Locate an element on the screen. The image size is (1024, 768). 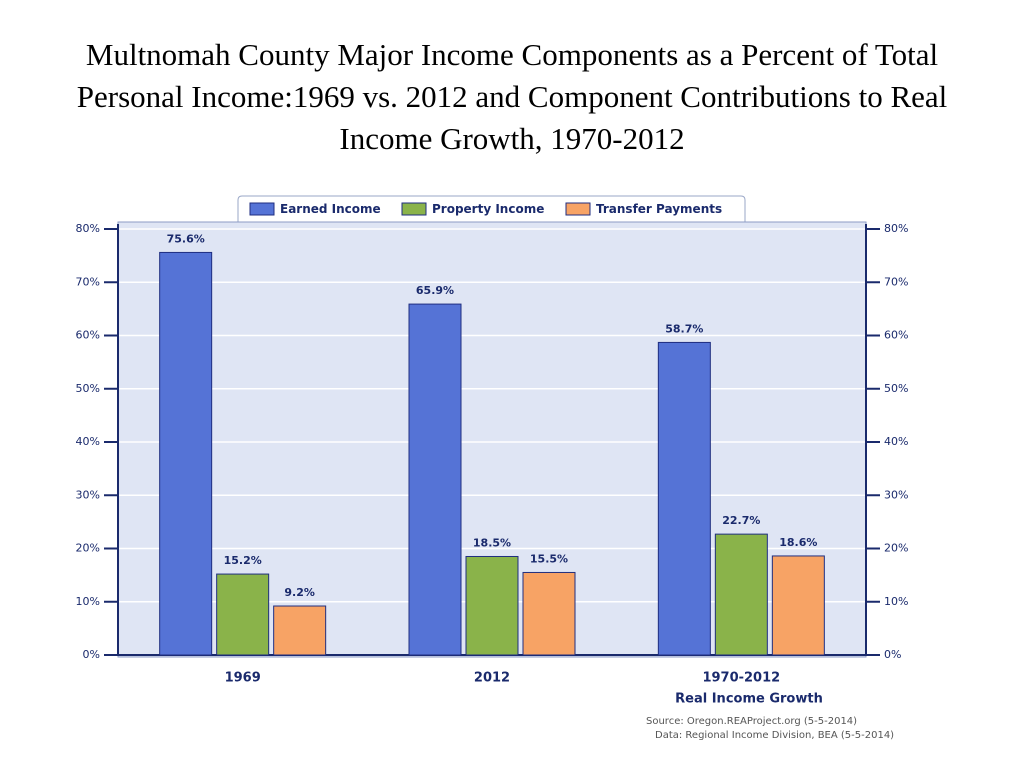
legend-label: Earned Income is located at coordinates (330, 209).